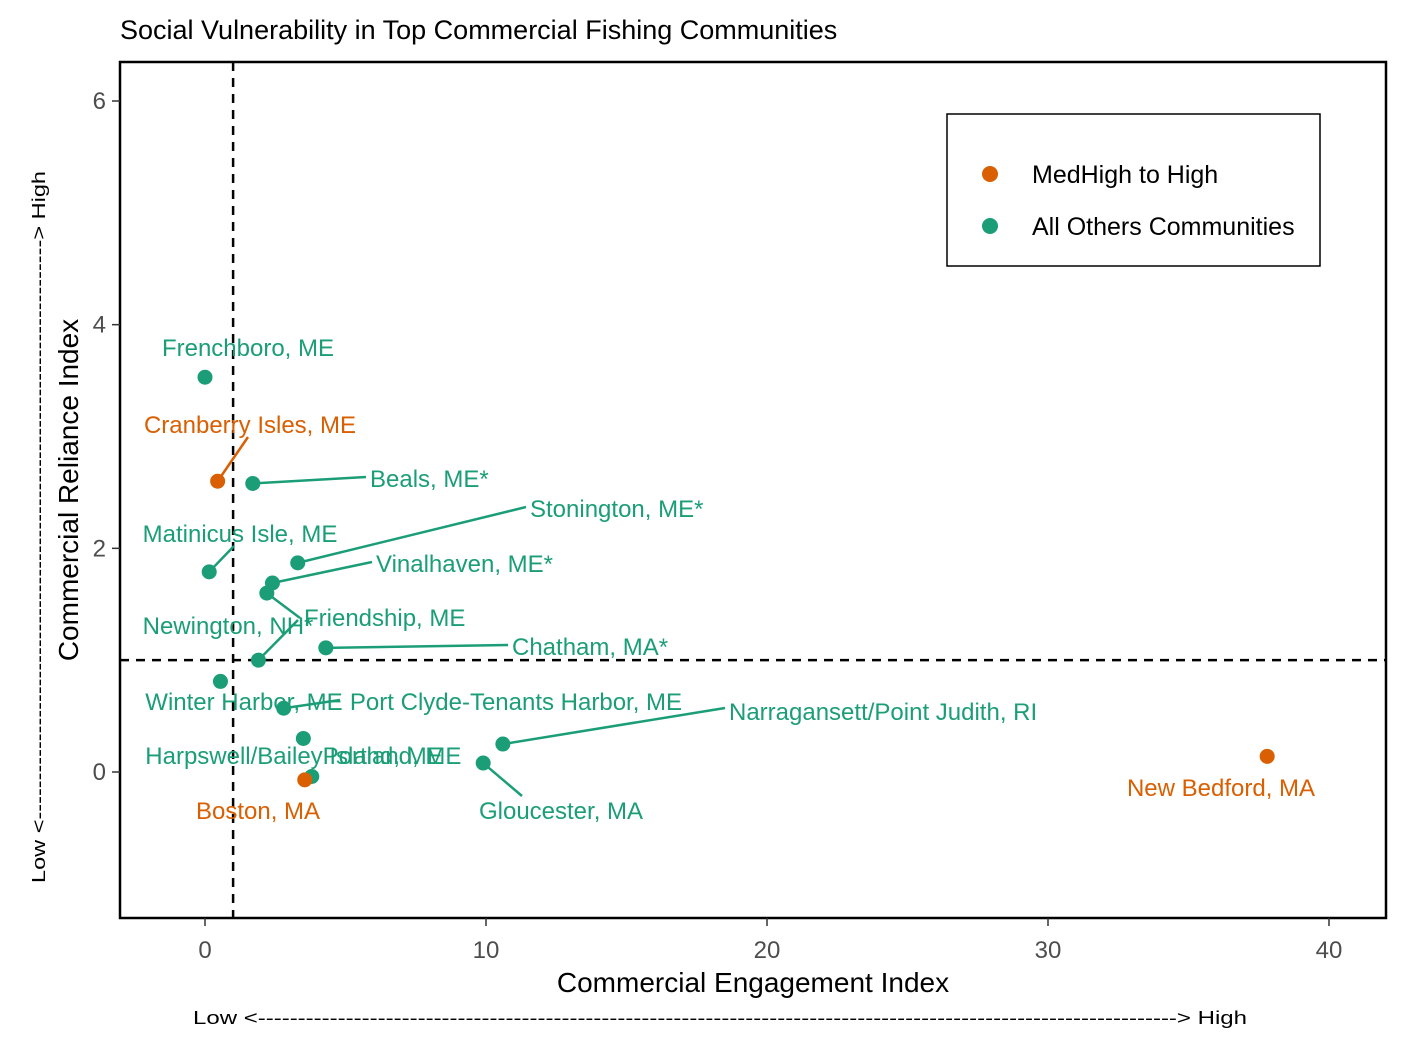 This screenshot has height=1053, width=1404. I want to click on point-label: Winter Harbor, ME, so click(243, 702).